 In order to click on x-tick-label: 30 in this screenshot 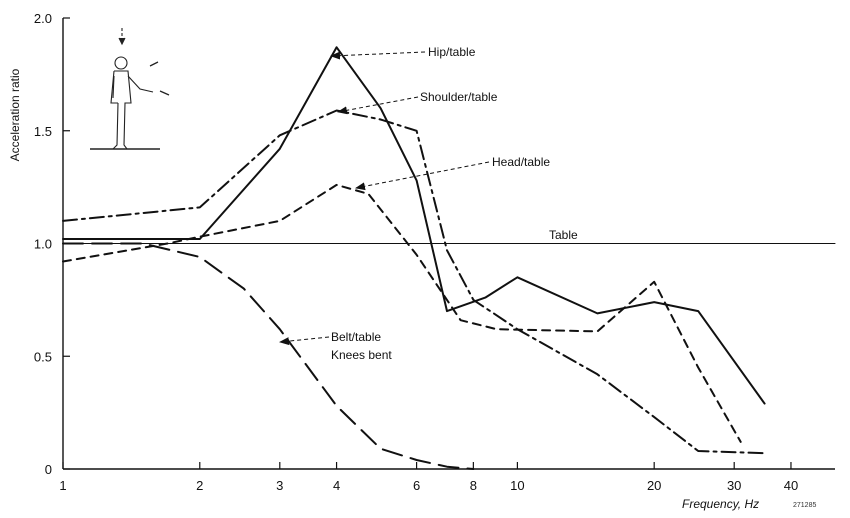, I will do `click(734, 485)`.